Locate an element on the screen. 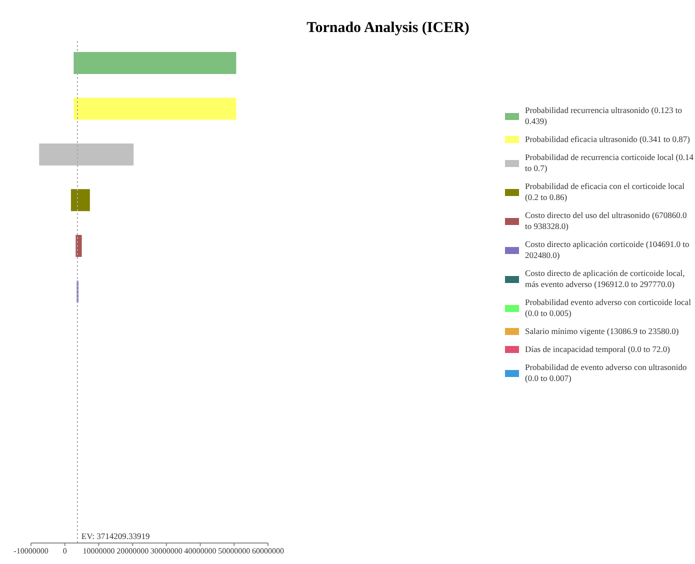 Image resolution: width=695 pixels, height=564 pixels. x-tick-label: -10000000 is located at coordinates (31, 551).